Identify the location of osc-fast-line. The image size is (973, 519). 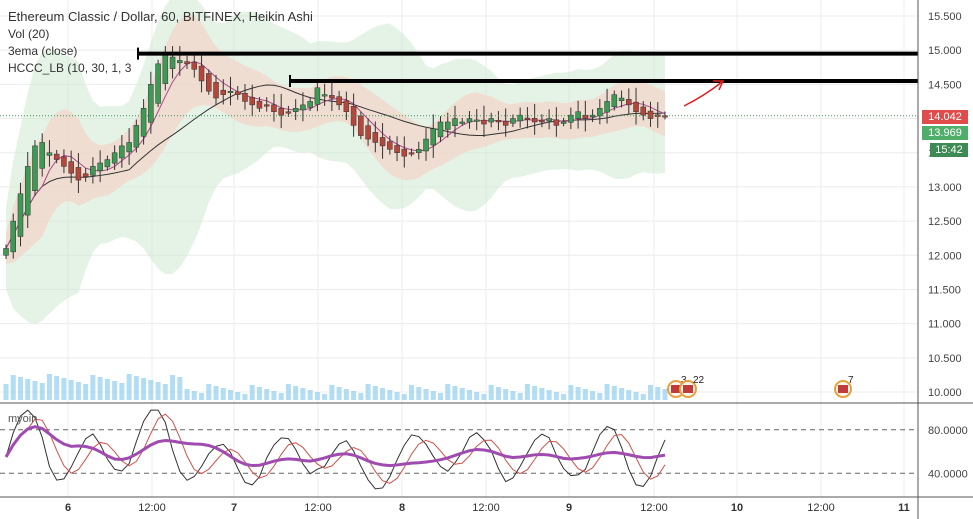
(335, 449).